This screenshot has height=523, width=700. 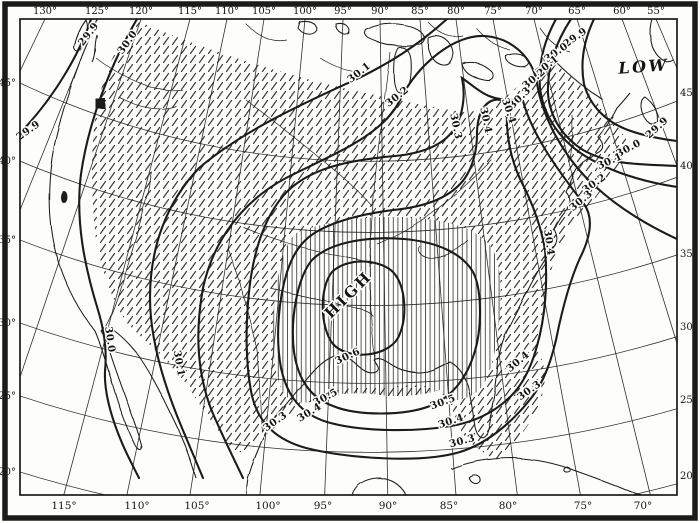 I want to click on longitude-label-top: 120°, so click(x=141, y=11).